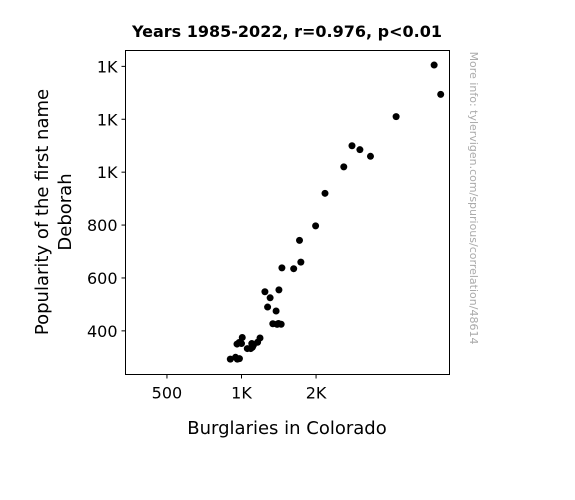 The image size is (575, 500). I want to click on x-tick-label: 2K, so click(316, 393).